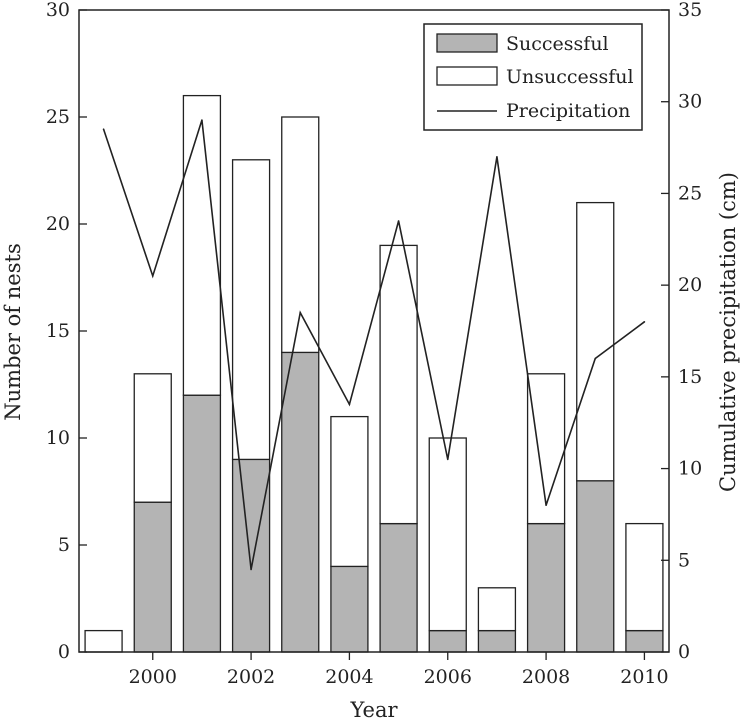 The image size is (747, 719). Describe the element at coordinates (546, 677) in the screenshot. I see `x-tick-label-2008: 2008` at that location.